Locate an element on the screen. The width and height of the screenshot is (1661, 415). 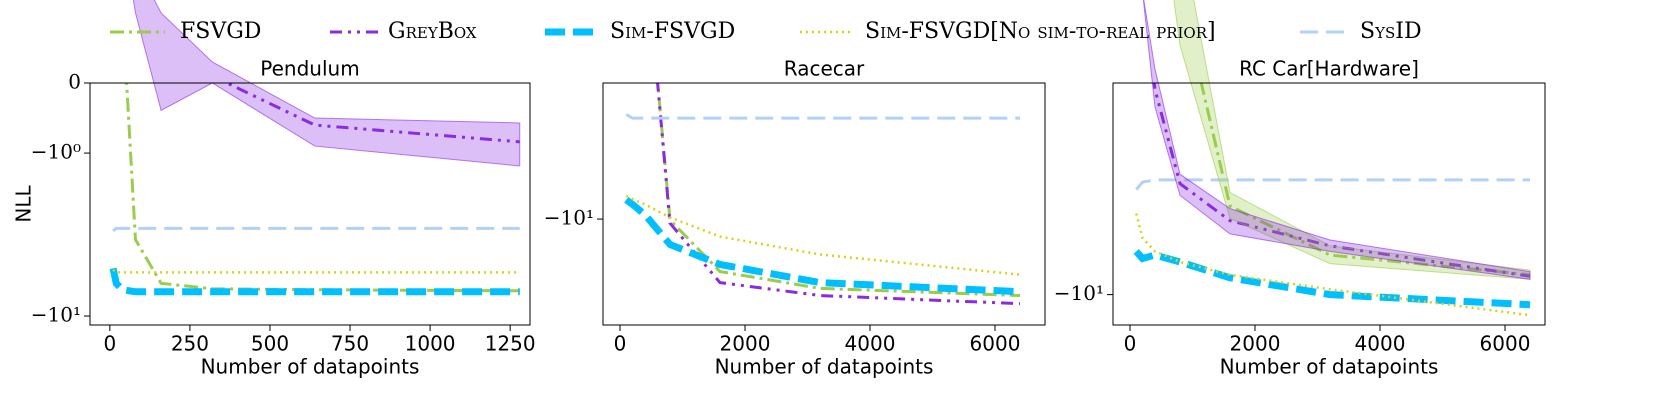
x-tick-label: 250 is located at coordinates (190, 344).